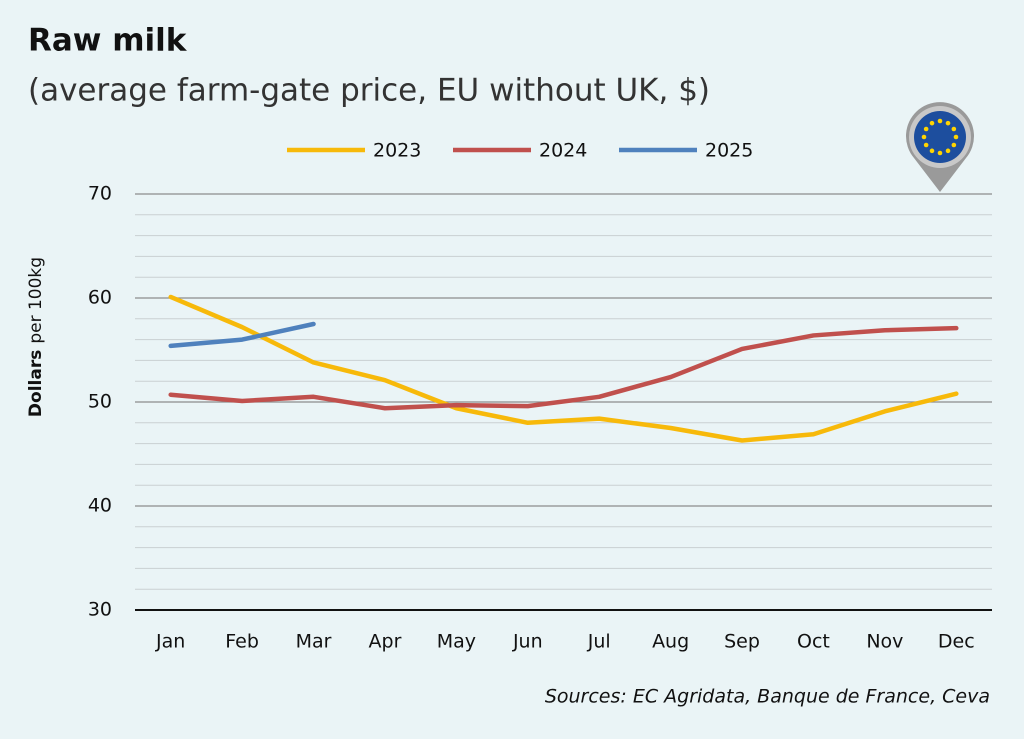 The width and height of the screenshot is (1024, 739). I want to click on x-tick-label: Jun, so click(527, 642).